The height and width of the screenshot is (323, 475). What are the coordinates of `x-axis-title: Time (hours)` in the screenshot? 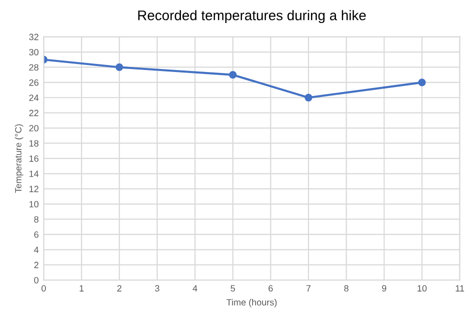 It's located at (251, 303).